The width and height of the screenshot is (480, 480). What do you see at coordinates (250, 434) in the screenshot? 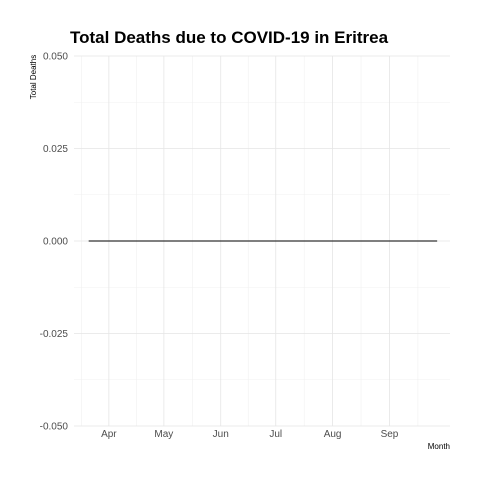
I see `x-tick-labels: Apr May Jun Jul Aug Sep` at bounding box center [250, 434].